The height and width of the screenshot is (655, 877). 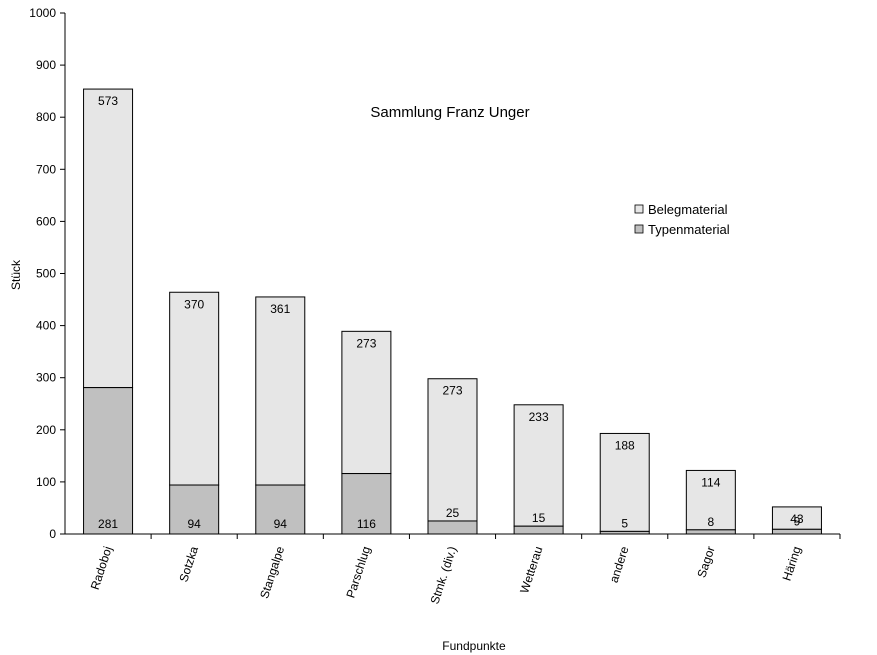 I want to click on category-label: Sagor, so click(x=705, y=562).